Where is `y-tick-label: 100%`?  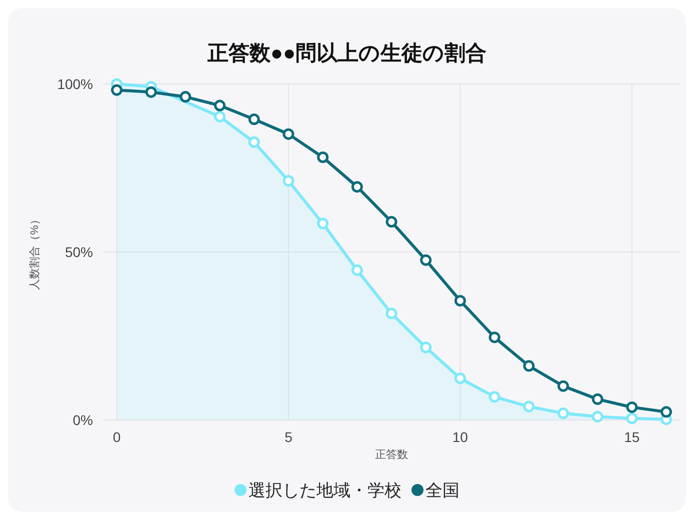
y-tick-label: 100% is located at coordinates (75, 84).